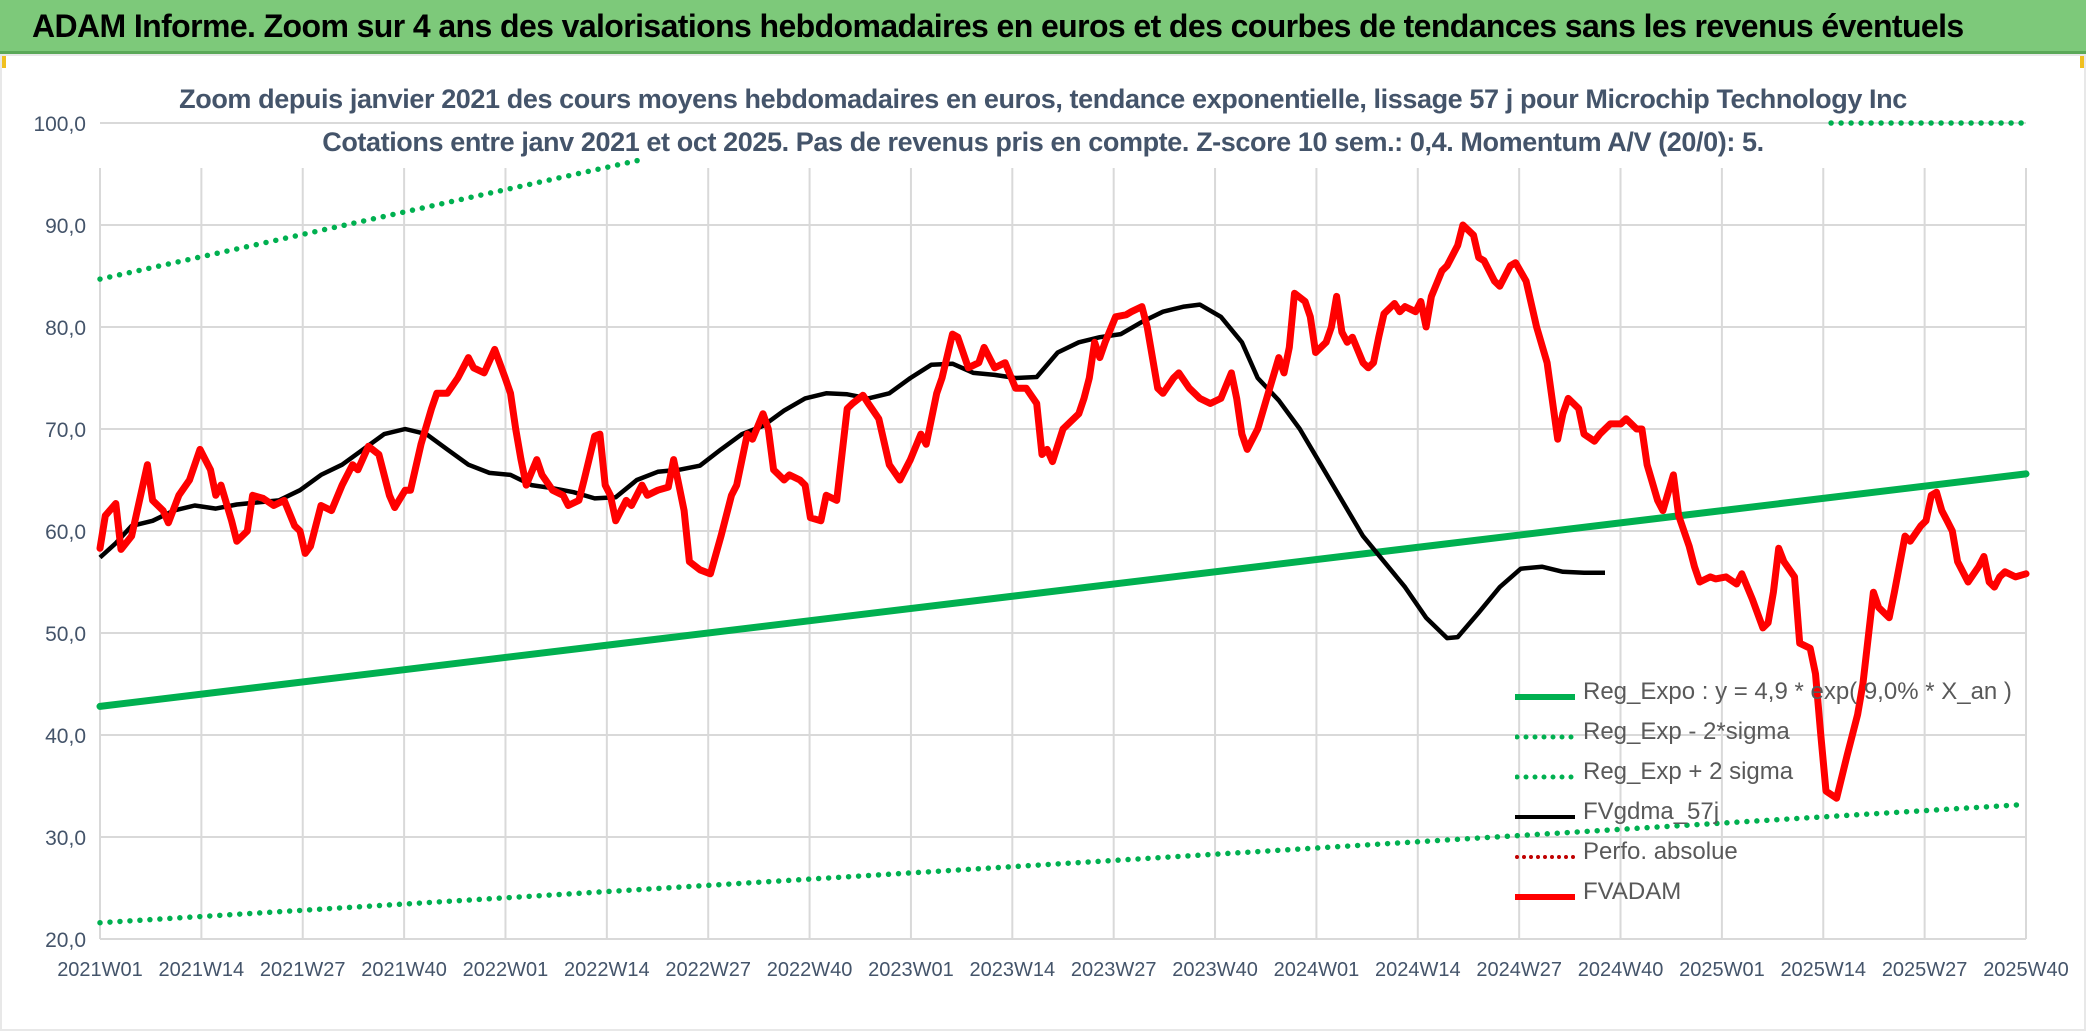 This screenshot has width=2086, height=1031. I want to click on legend-label-reg-exp-plus: Reg_Exp + 2 sigma, so click(1688, 771).